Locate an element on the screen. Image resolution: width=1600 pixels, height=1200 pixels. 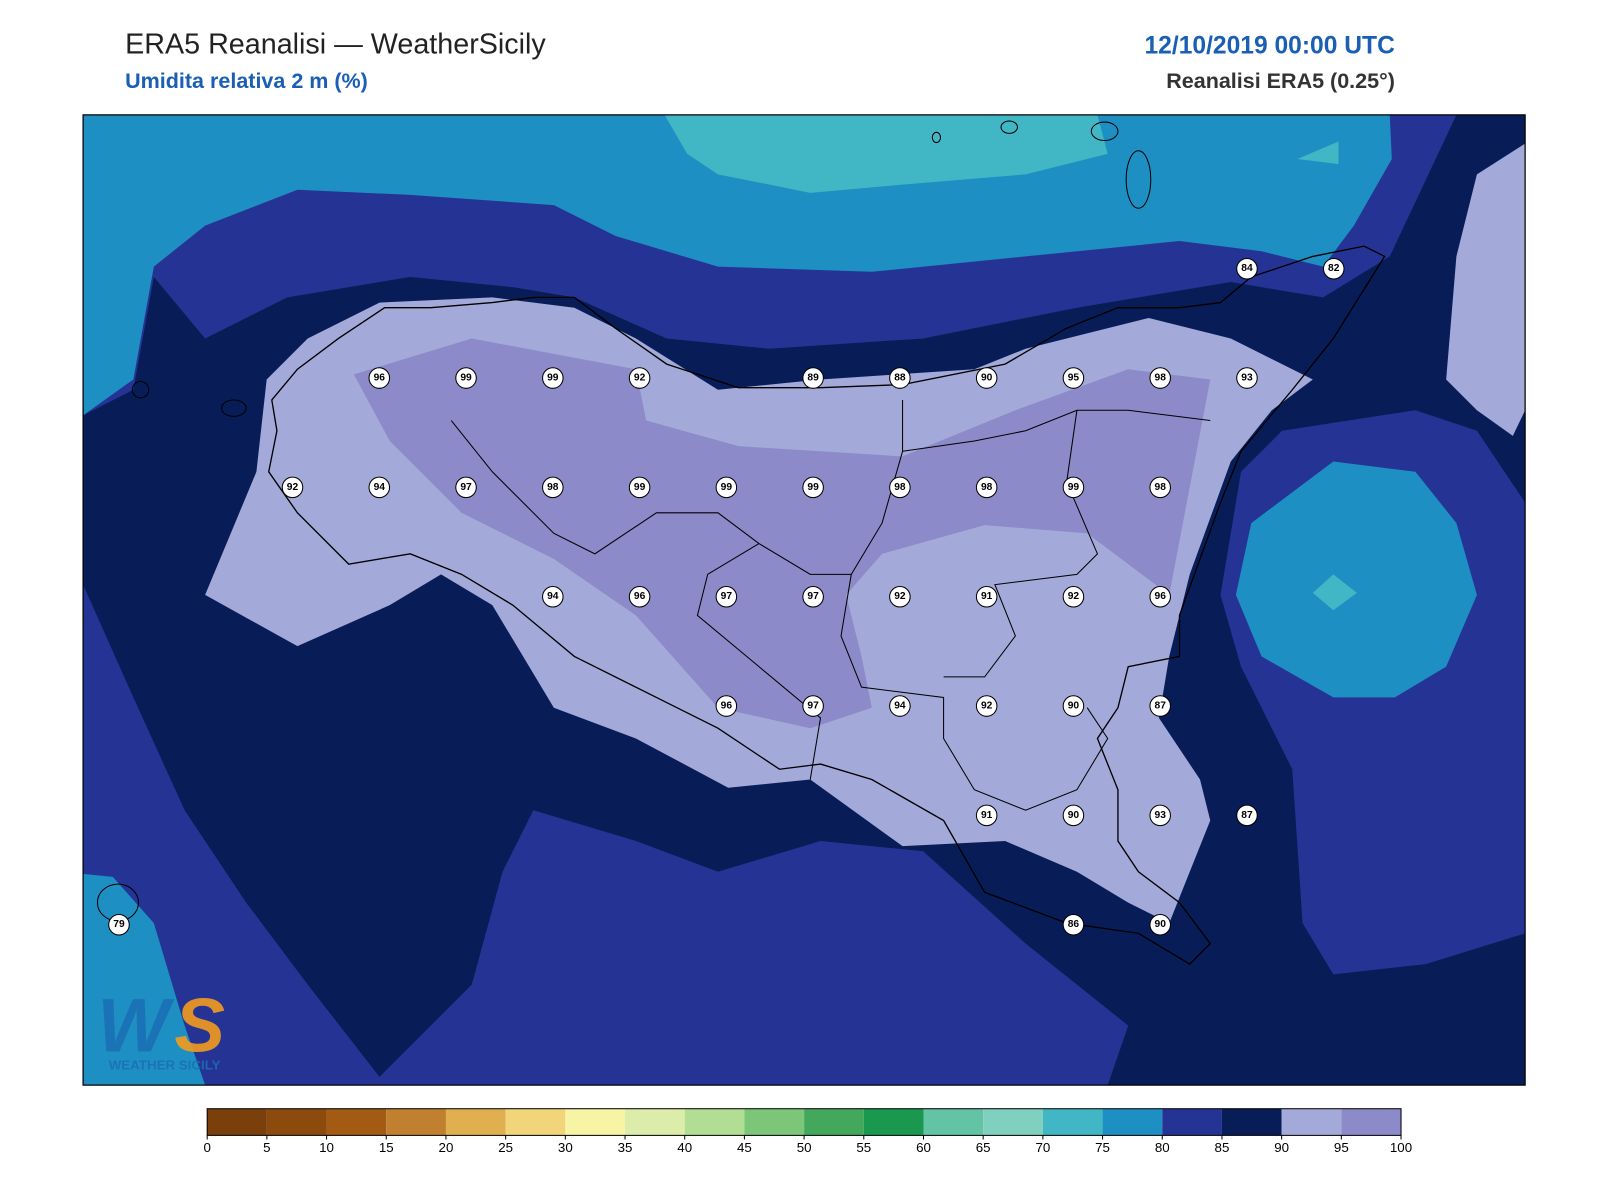
colorbar-tick-label: 40 is located at coordinates (684, 1147).